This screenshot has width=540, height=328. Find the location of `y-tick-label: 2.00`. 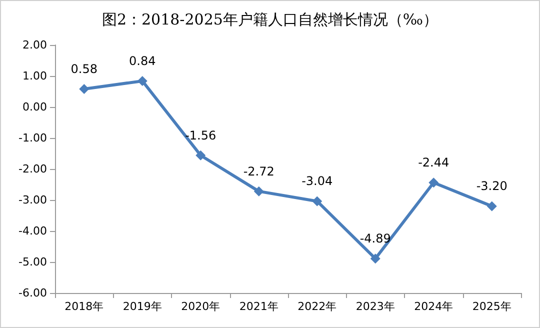

y-tick-label: 2.00 is located at coordinates (34, 45).